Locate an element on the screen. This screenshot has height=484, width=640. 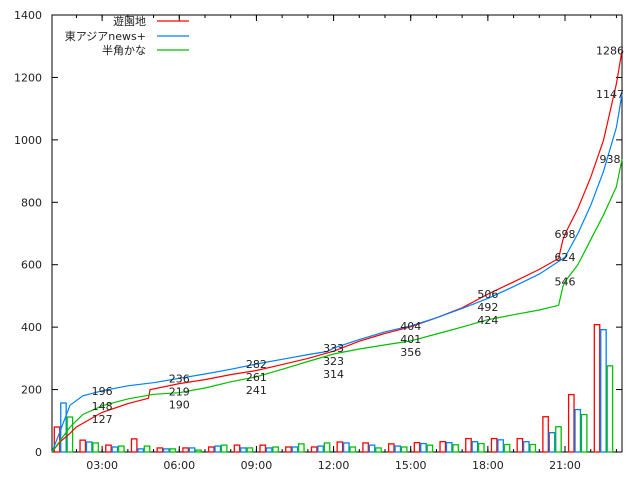
point-label: 261 is located at coordinates (256, 377).